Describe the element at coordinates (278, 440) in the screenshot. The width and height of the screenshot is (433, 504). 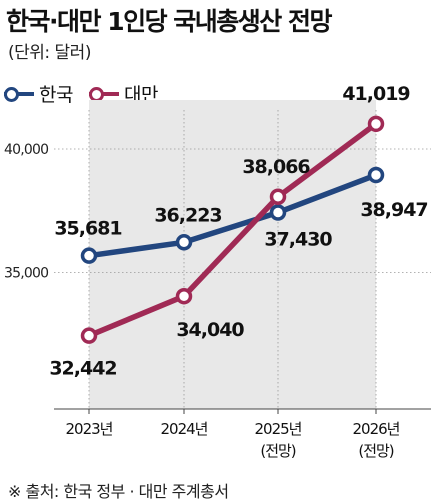
I see `x-tick-label: 2025년 (전망)` at that location.